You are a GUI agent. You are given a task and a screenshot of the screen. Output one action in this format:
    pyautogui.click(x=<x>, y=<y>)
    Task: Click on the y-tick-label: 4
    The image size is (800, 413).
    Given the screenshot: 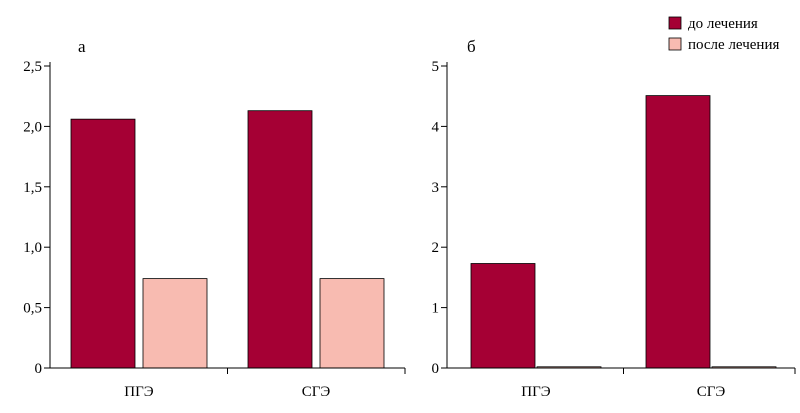 What is the action you would take?
    pyautogui.click(x=436, y=127)
    